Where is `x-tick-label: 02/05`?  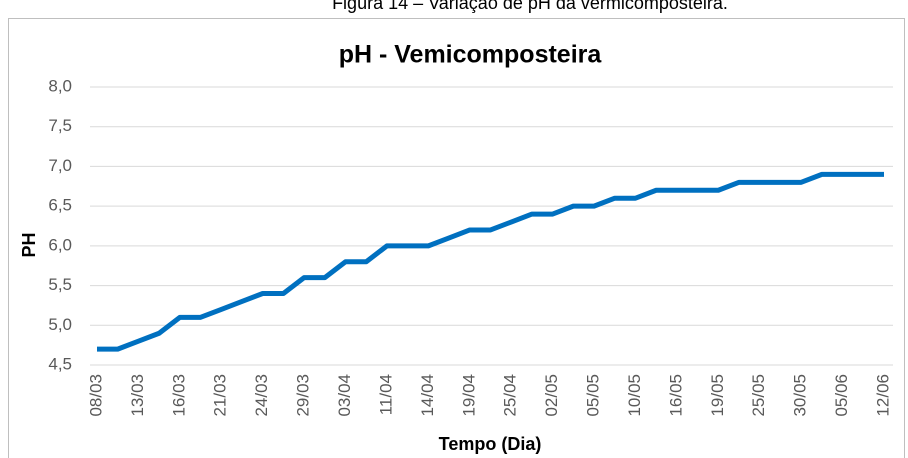
x-tick-label: 02/05 is located at coordinates (551, 395).